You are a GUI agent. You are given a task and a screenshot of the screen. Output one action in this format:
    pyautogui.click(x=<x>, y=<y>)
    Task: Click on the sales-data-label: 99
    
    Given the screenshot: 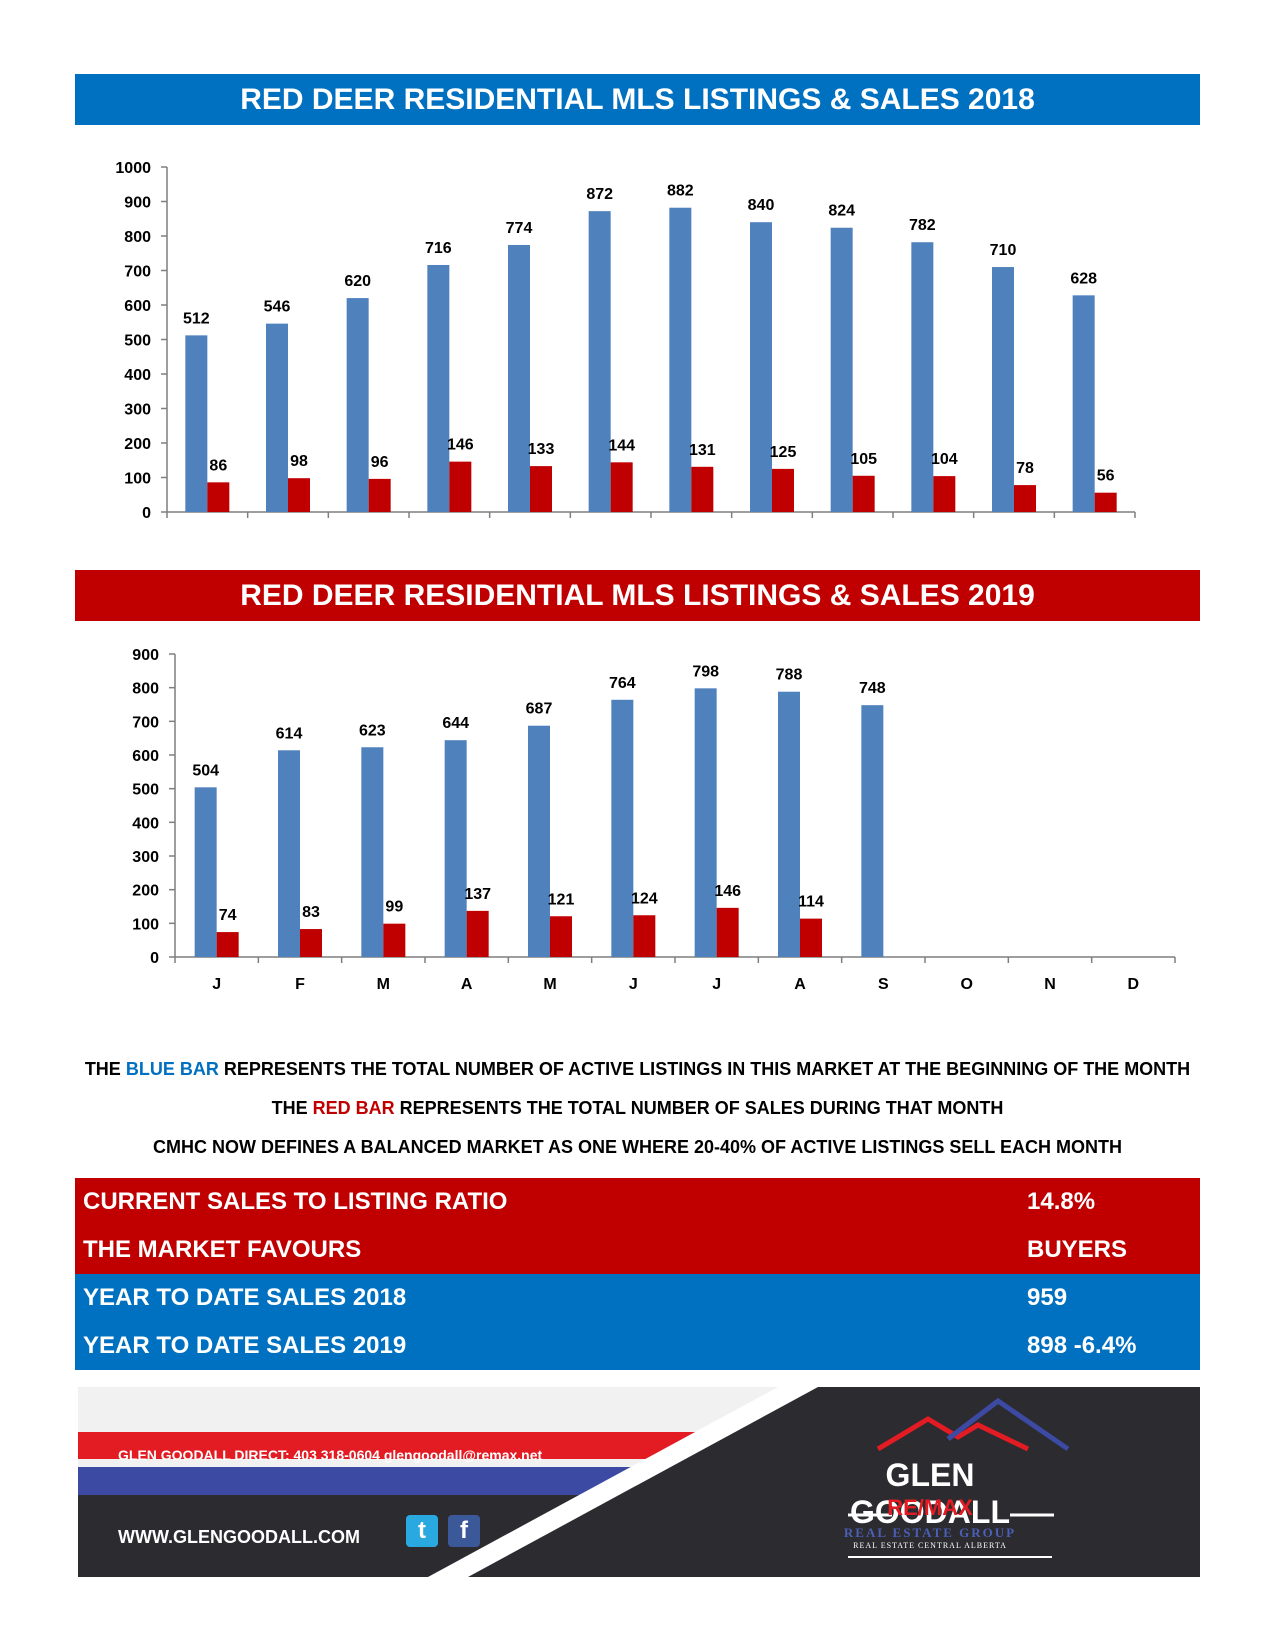 What is the action you would take?
    pyautogui.click(x=394, y=907)
    